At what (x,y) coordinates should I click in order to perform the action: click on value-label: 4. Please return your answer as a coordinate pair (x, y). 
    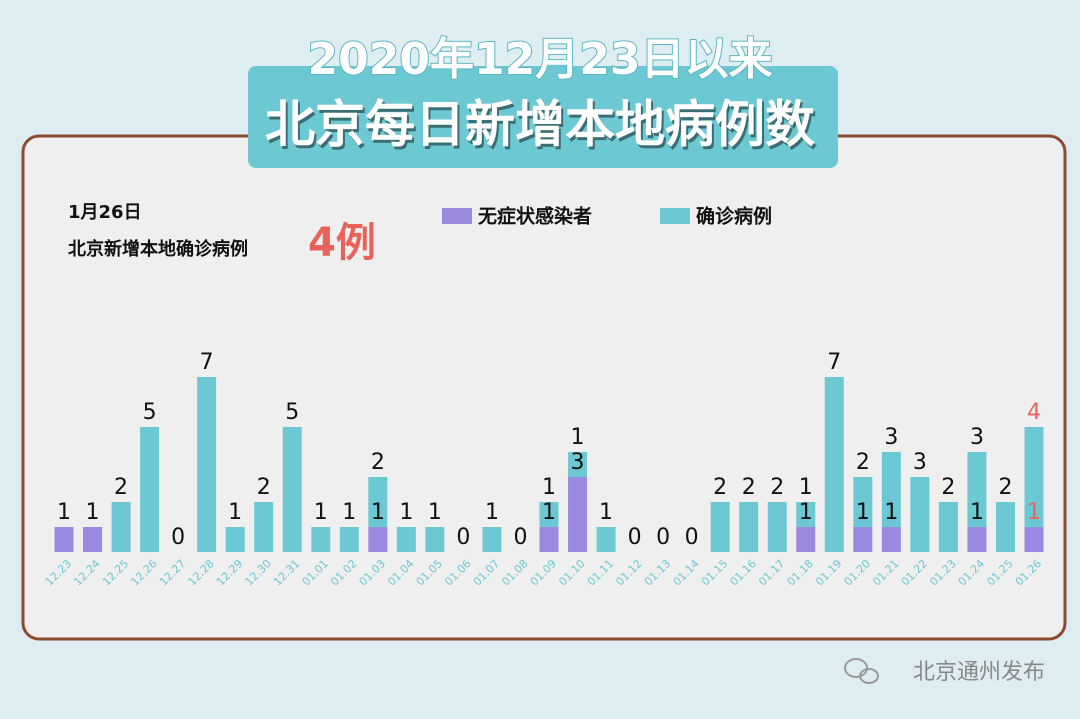
    Looking at the image, I should click on (1034, 412).